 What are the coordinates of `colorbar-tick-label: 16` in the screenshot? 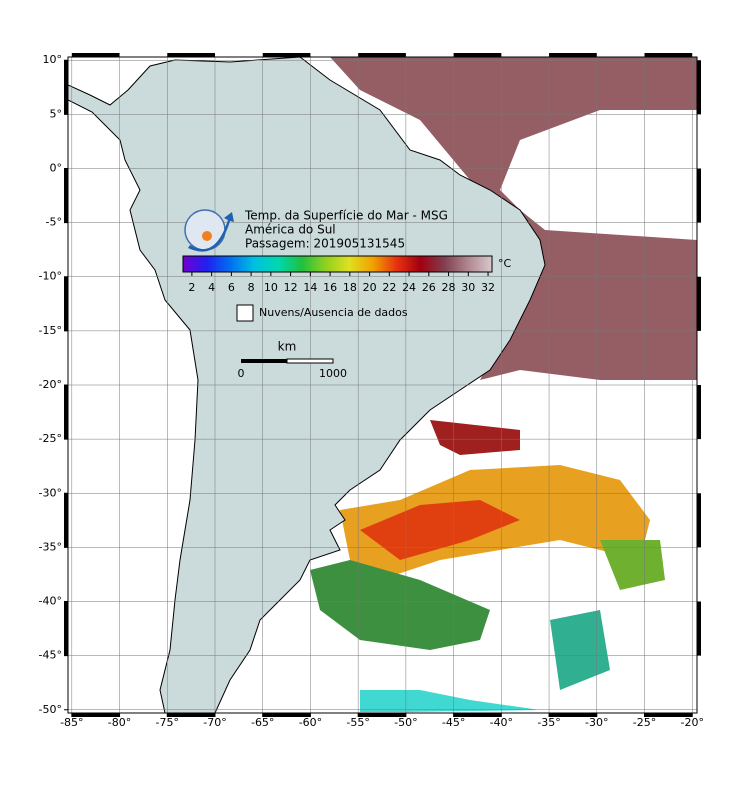 It's located at (330, 287).